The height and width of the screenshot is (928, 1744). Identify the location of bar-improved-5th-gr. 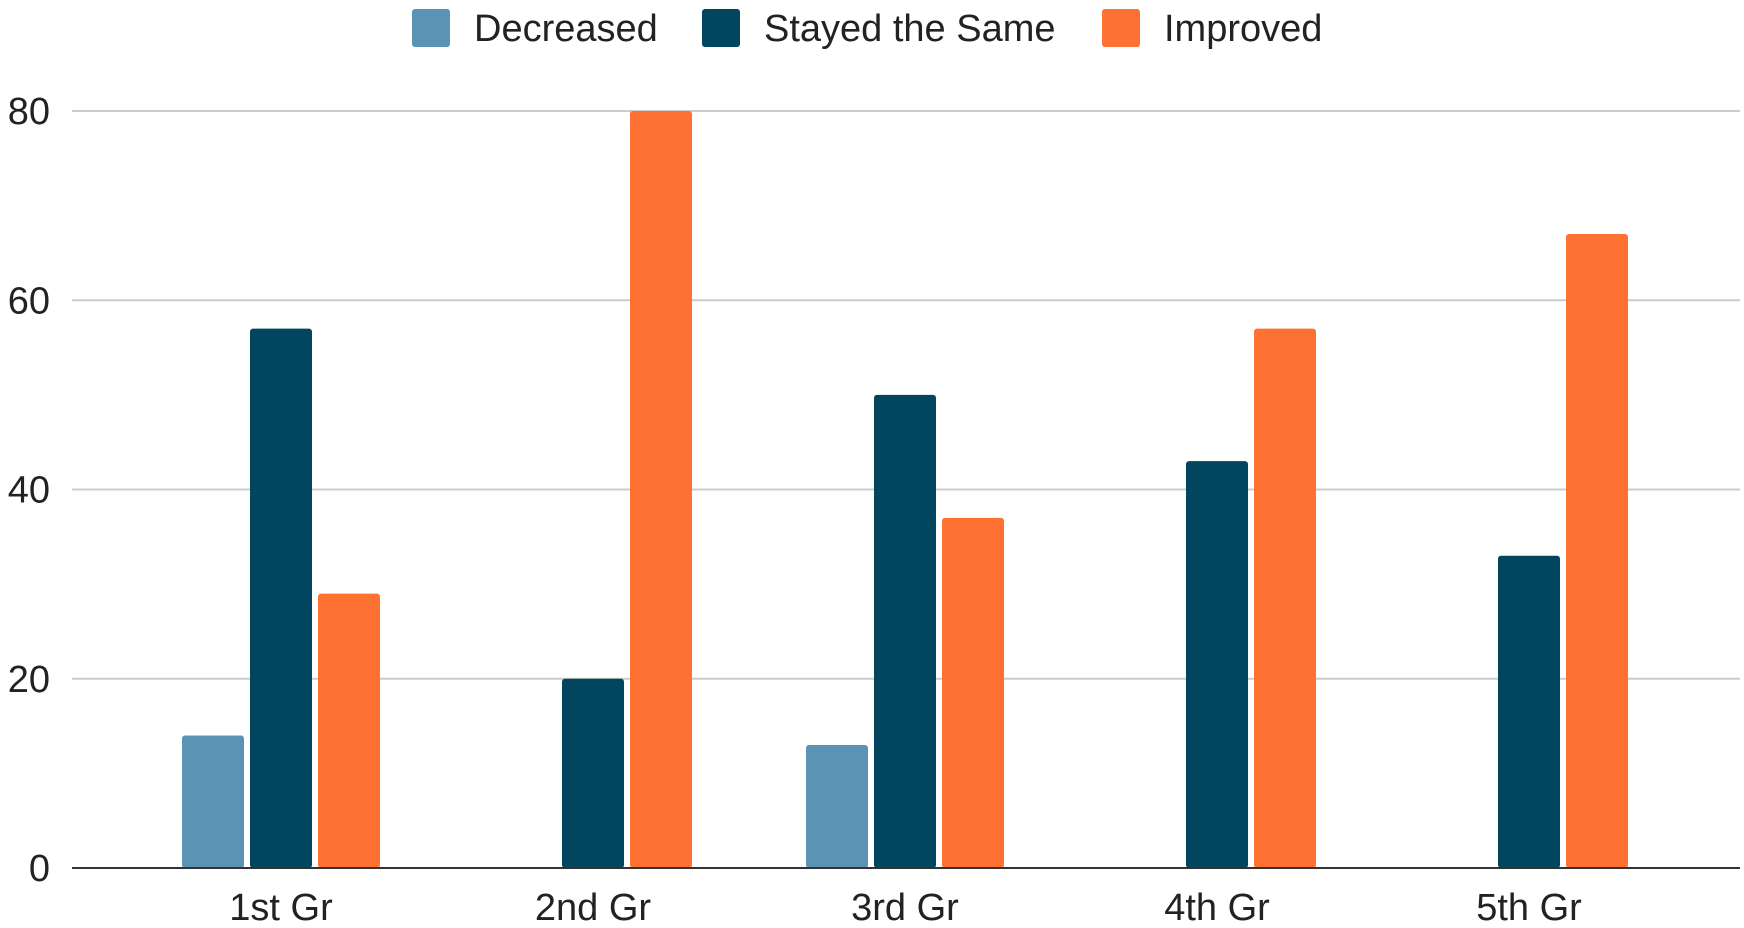
(1597, 551).